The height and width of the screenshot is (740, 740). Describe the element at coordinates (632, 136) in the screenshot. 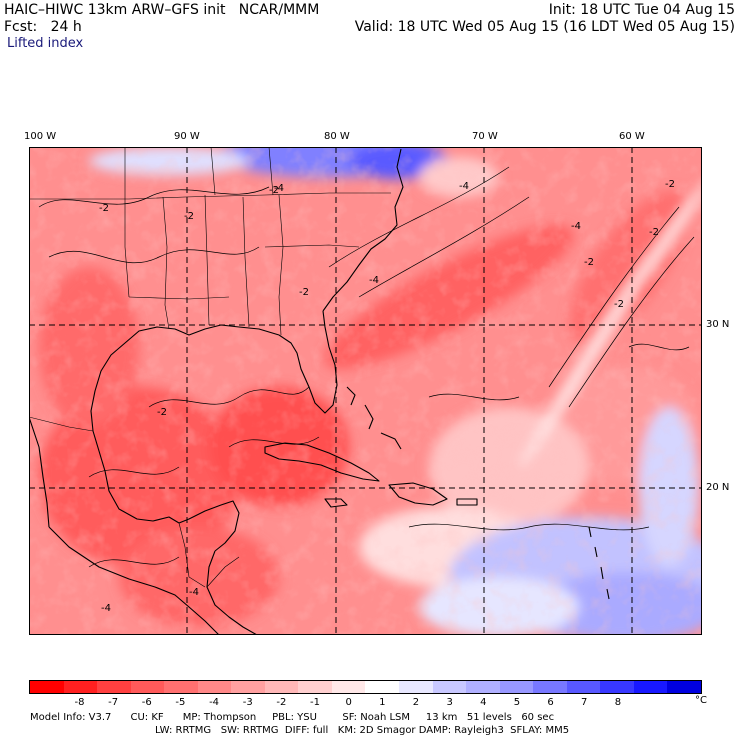

I see `lon-label-60w: 60 W` at that location.